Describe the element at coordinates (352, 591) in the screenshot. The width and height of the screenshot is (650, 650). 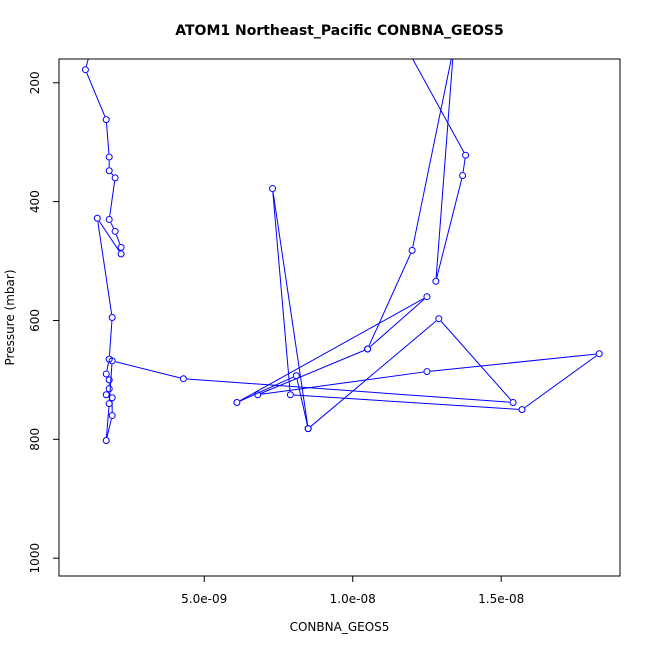
I see `x-axis: 5.0e-09 1.0e-08 1.5e-08` at that location.